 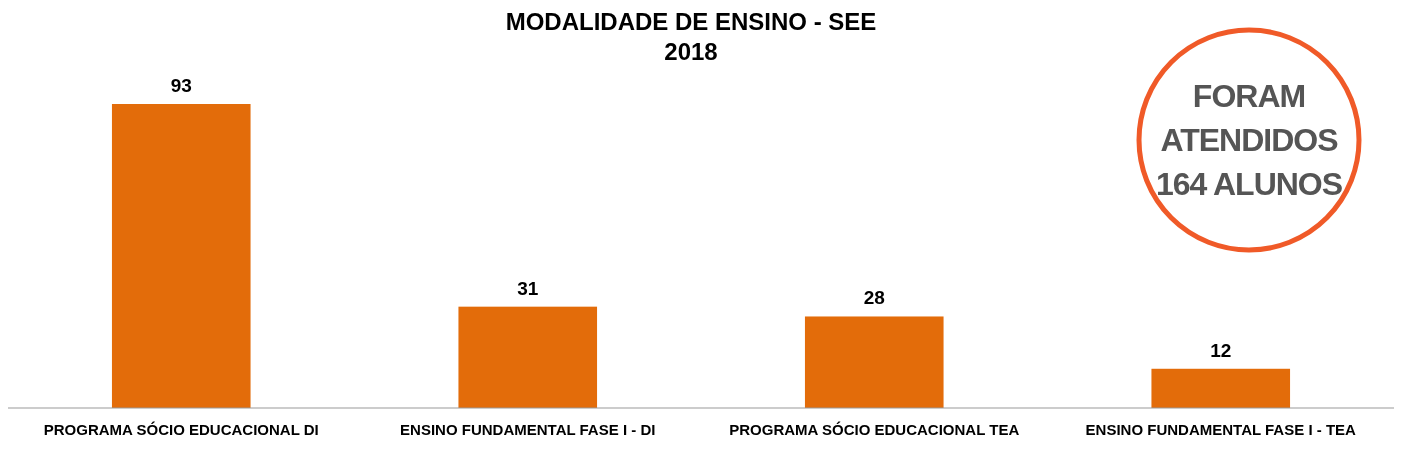 I want to click on data-label: 12, so click(x=1221, y=350).